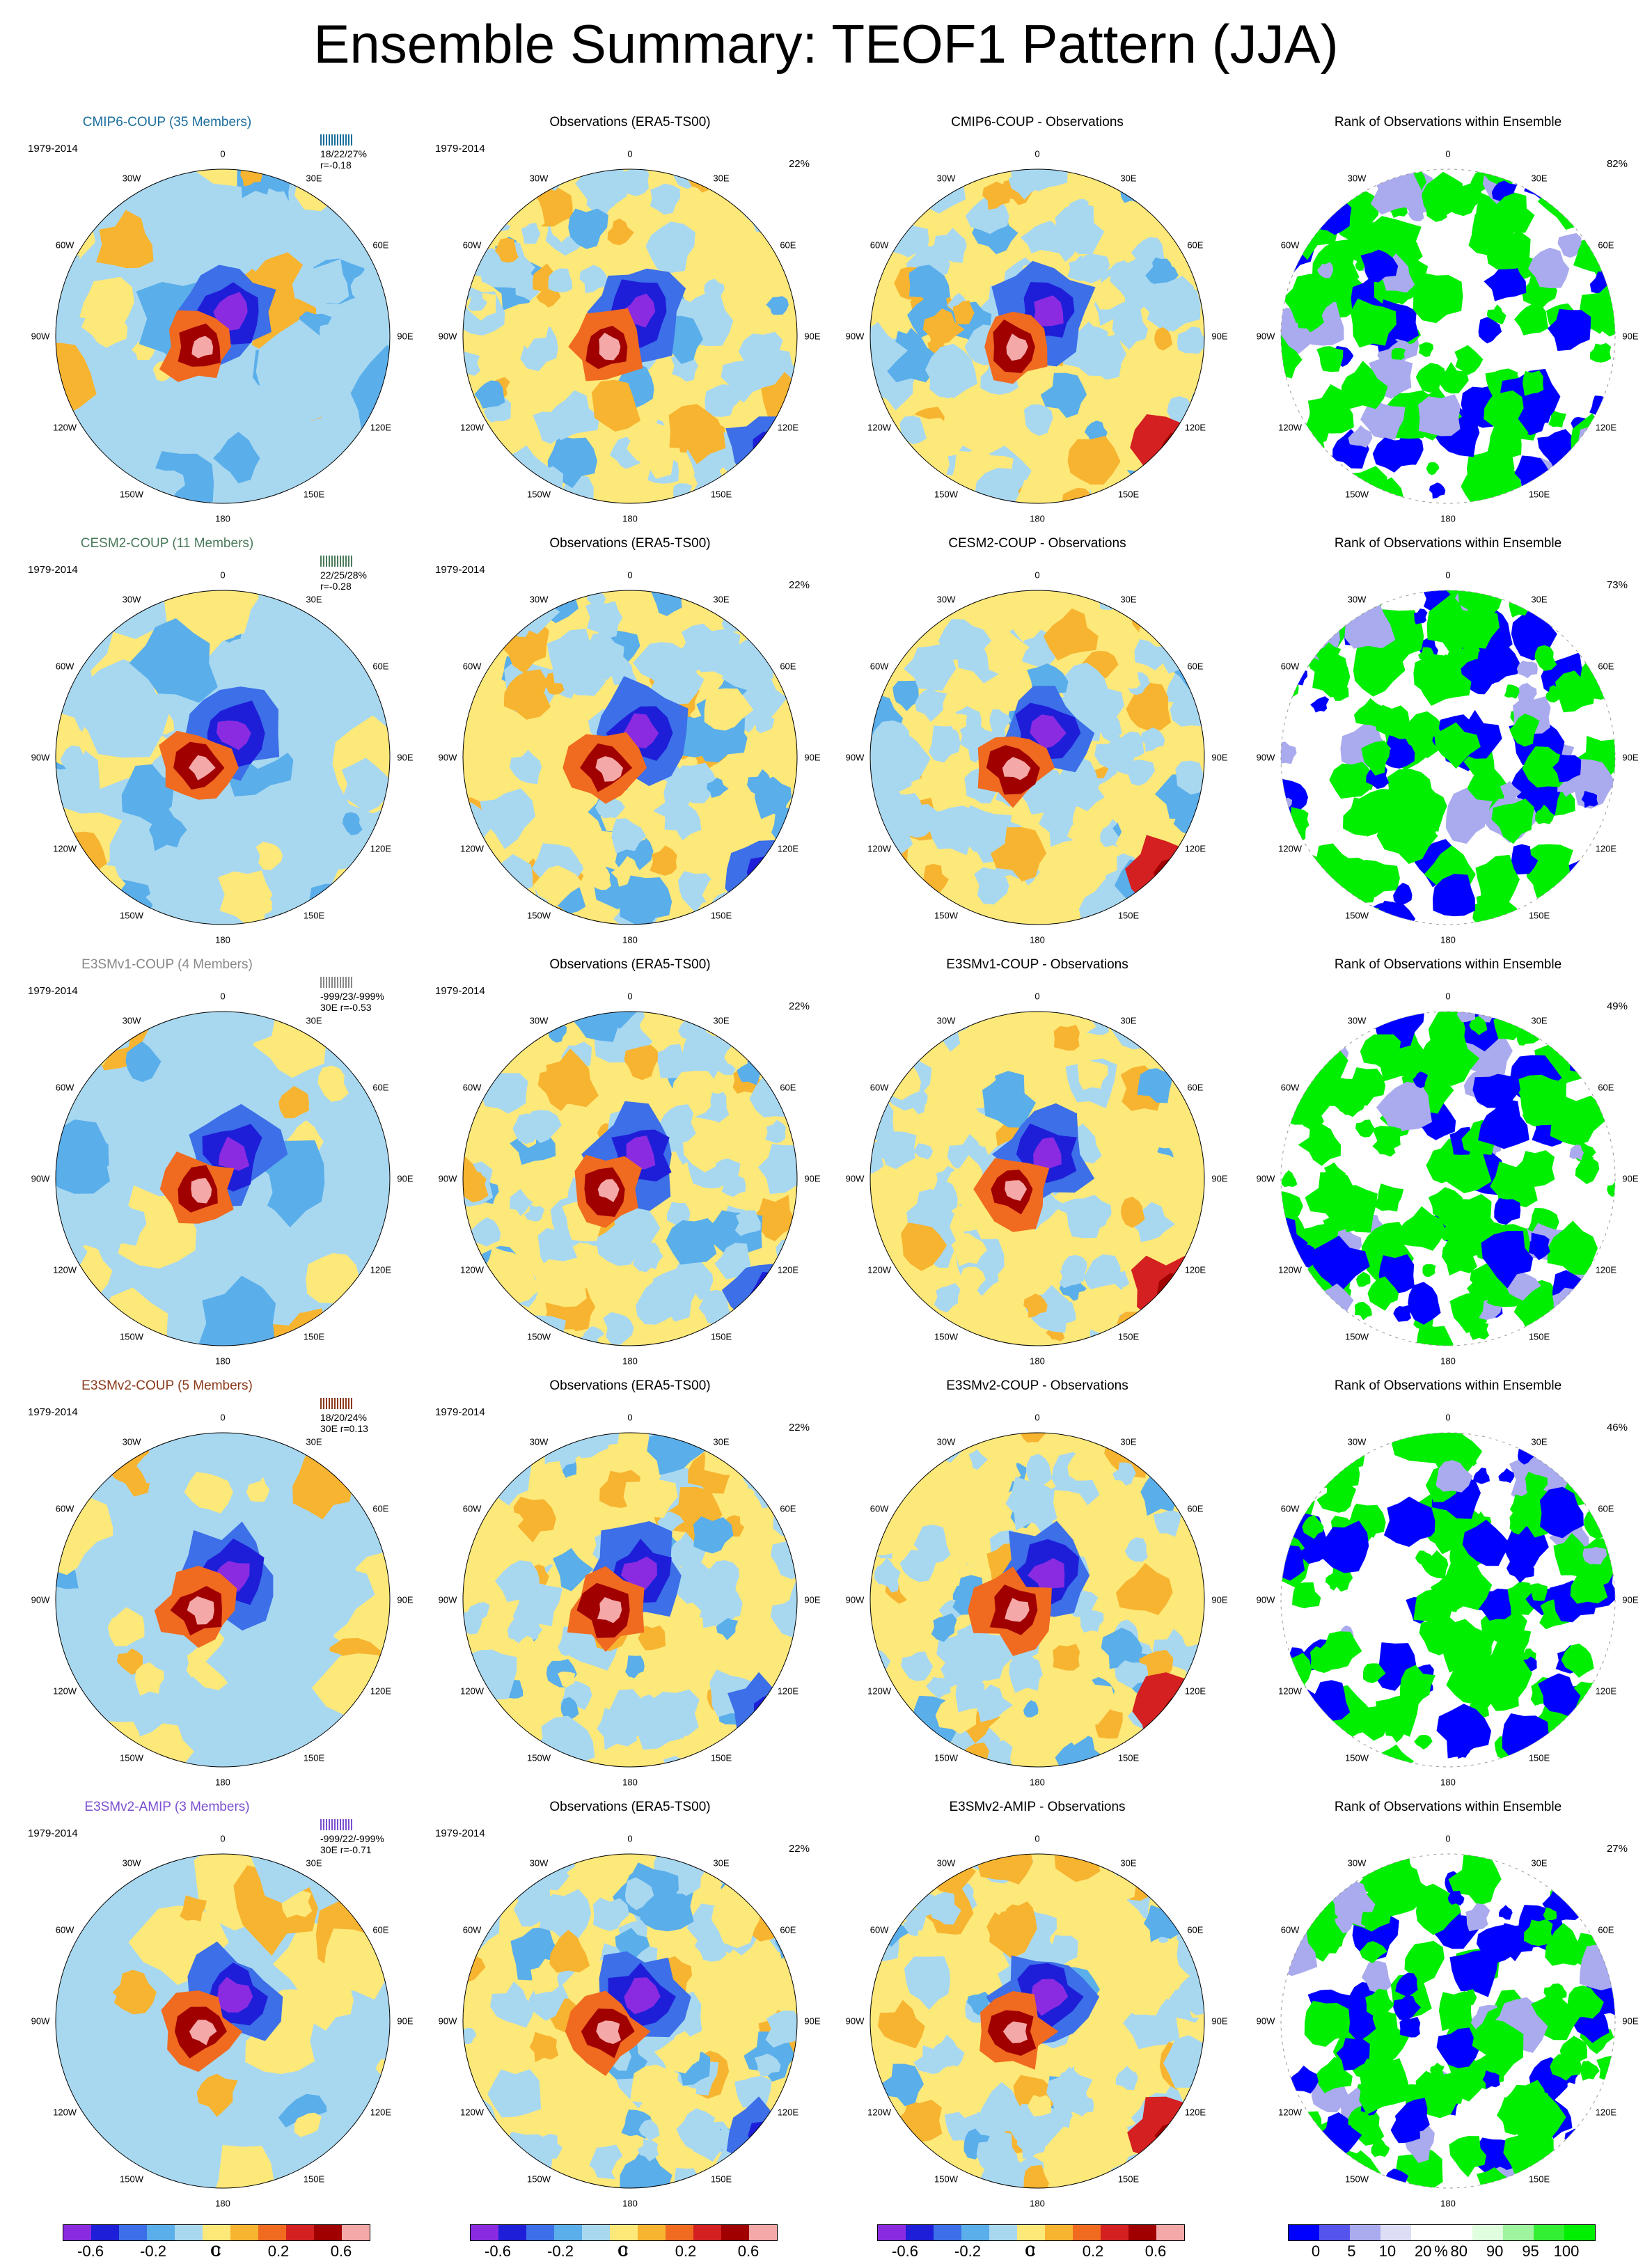  I want to click on colorbar-tick-label: 10, so click(1387, 2251).